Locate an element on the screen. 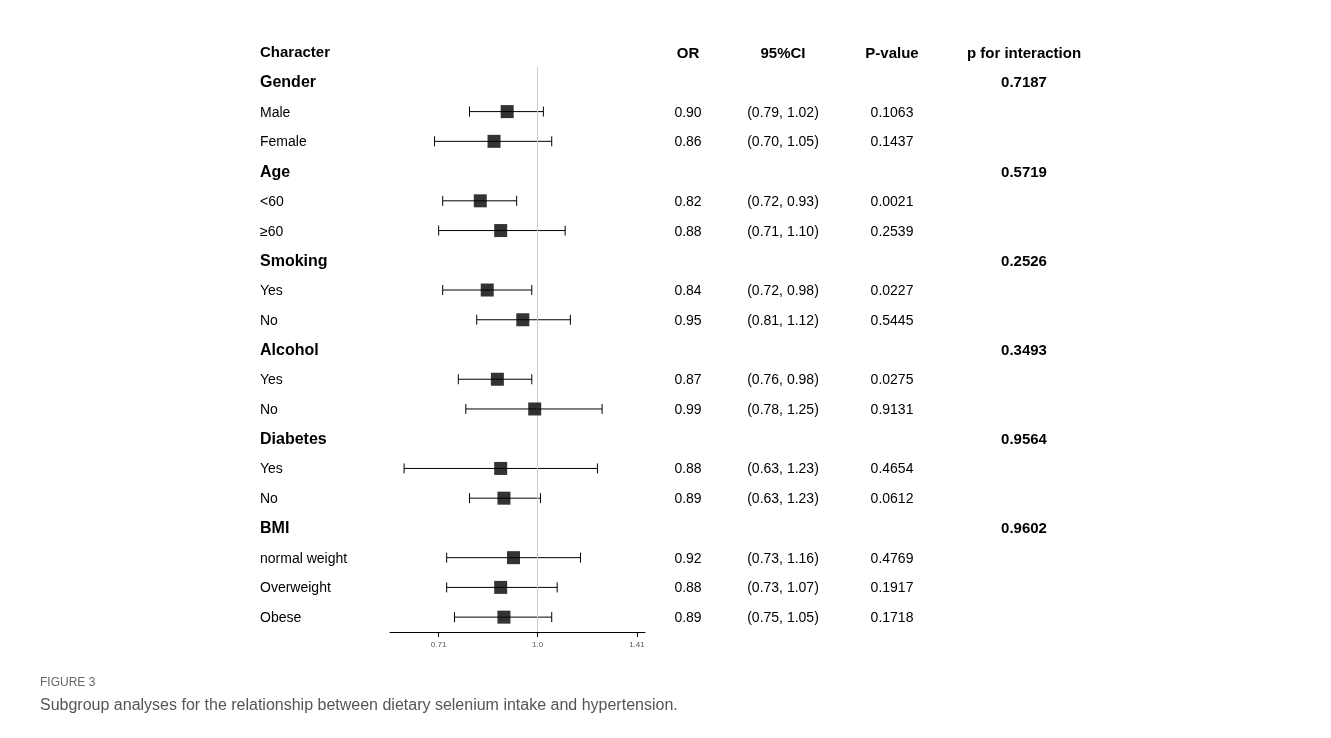 This screenshot has width=1331, height=738. text: Subgroup analyses for the relationship between dietary selenium intake and hypertension. is located at coordinates (359, 704).